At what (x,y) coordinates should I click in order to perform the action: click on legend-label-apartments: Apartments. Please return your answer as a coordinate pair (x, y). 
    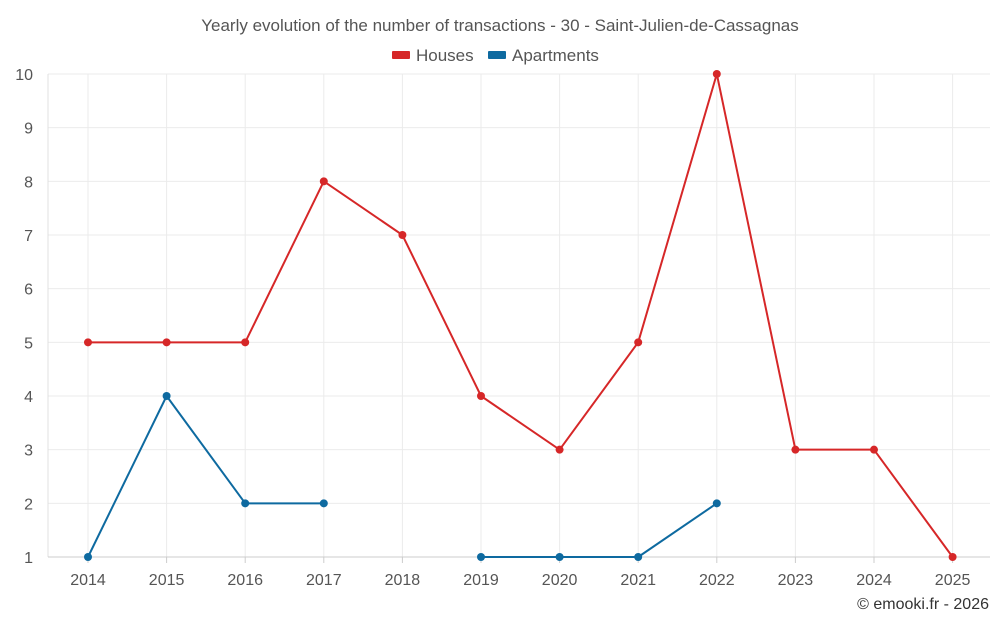
    Looking at the image, I should click on (555, 55).